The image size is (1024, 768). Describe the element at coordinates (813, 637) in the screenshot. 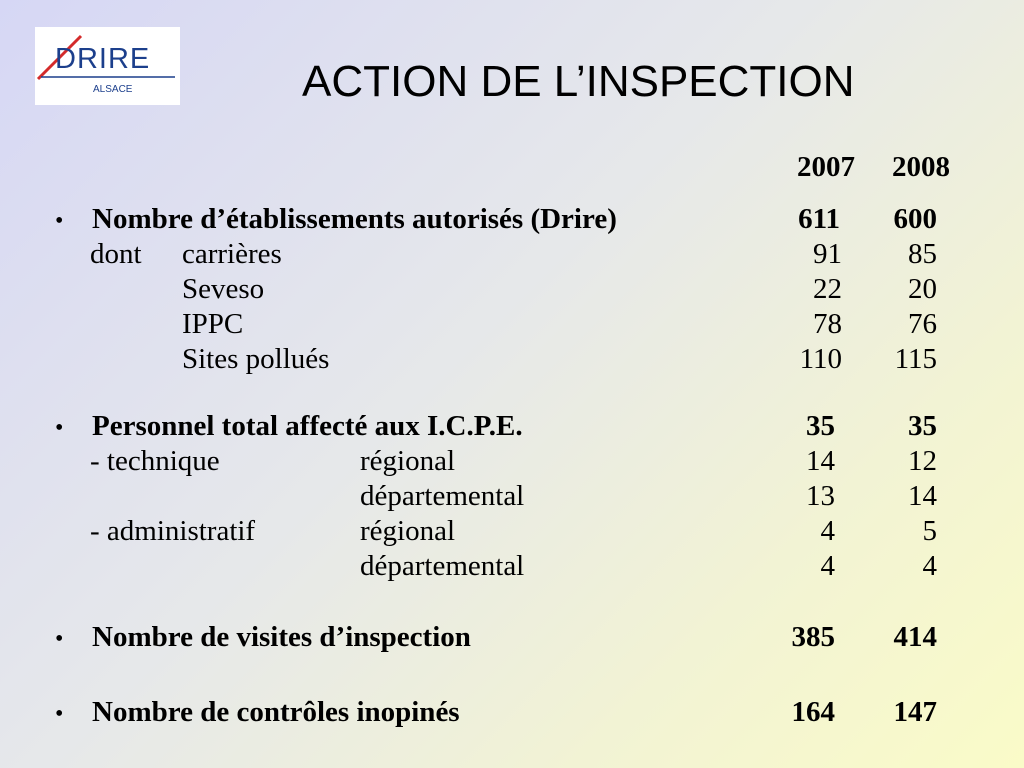

I see `visites-2007: 385` at that location.